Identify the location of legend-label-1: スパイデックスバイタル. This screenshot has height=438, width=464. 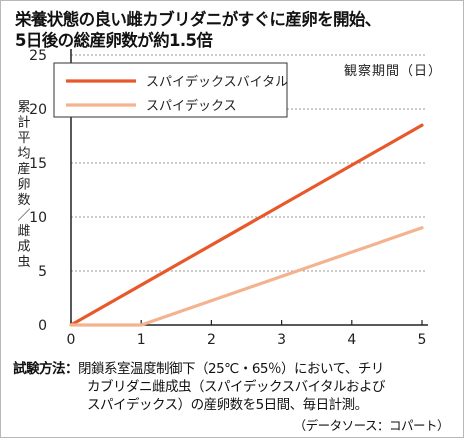
(217, 82).